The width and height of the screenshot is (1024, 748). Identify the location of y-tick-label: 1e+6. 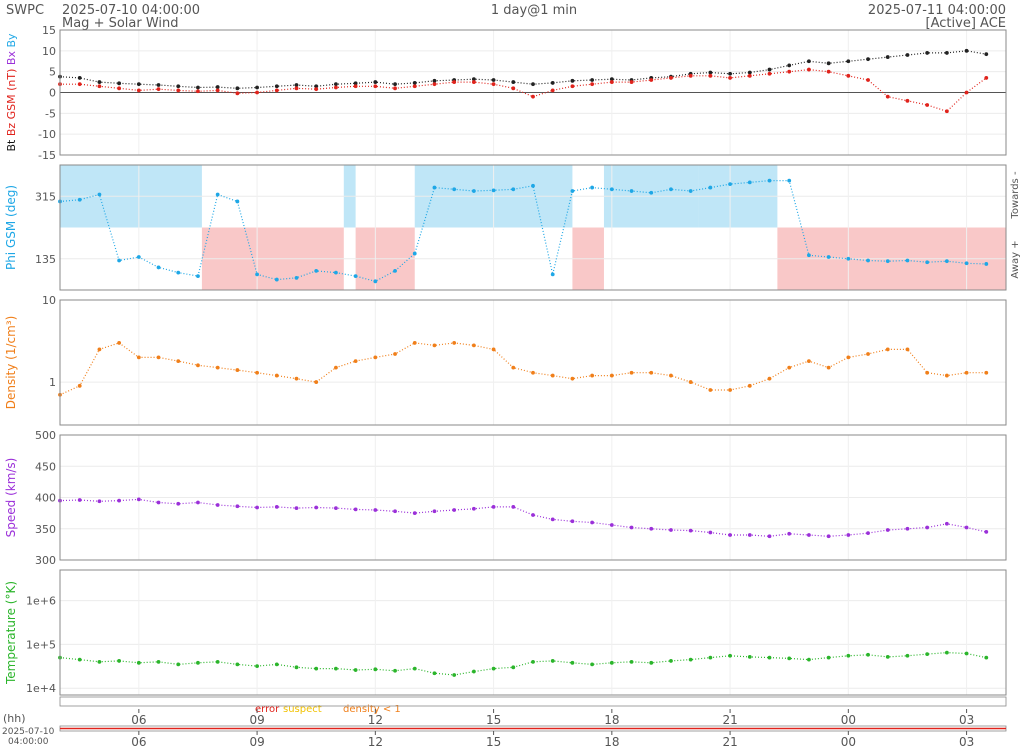
(41, 601).